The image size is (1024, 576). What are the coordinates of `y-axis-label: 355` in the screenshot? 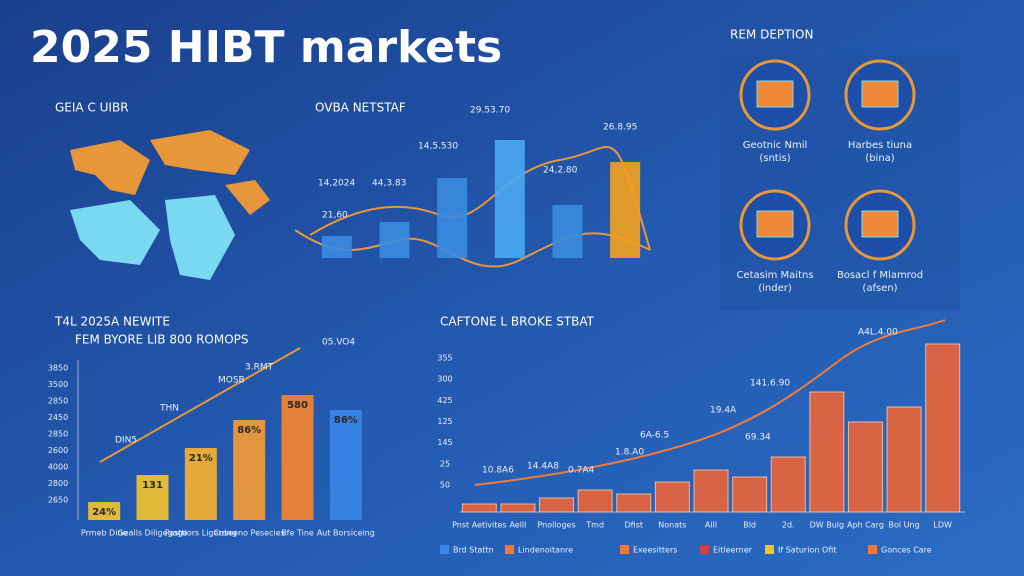 It's located at (444, 358).